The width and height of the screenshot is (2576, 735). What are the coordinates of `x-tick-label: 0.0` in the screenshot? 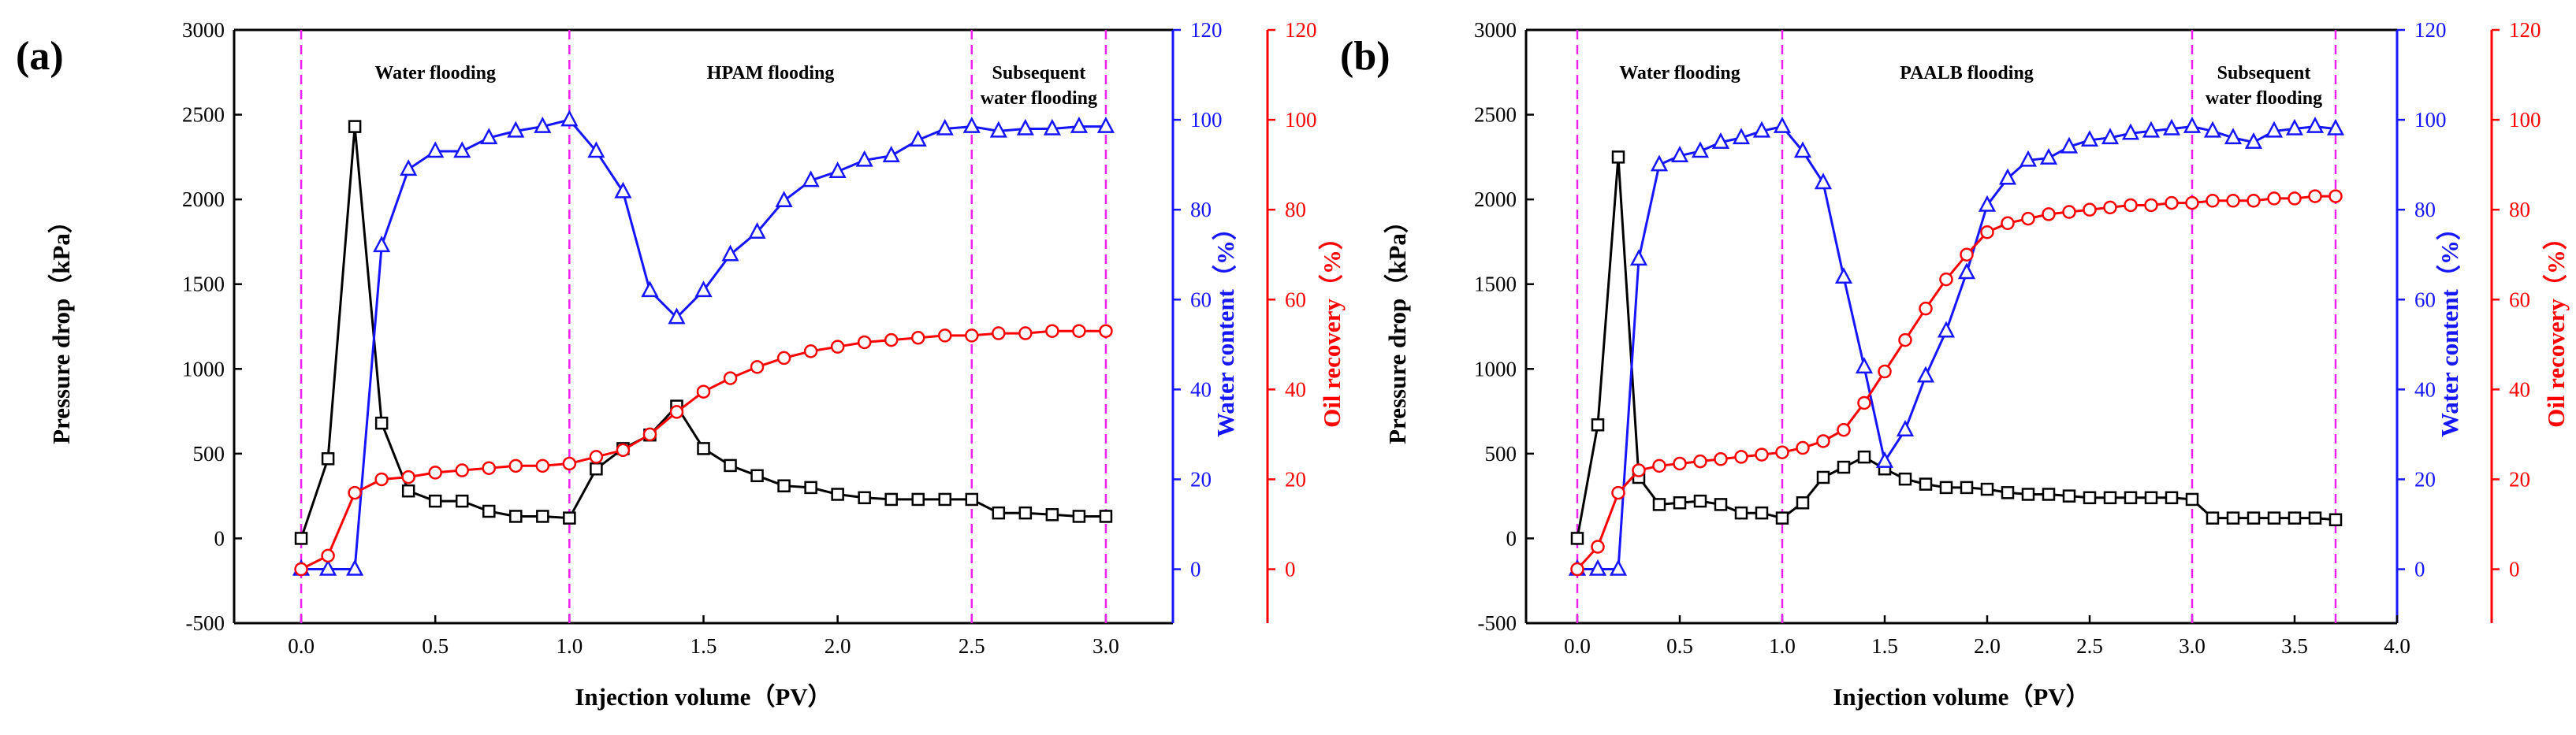 It's located at (301, 646).